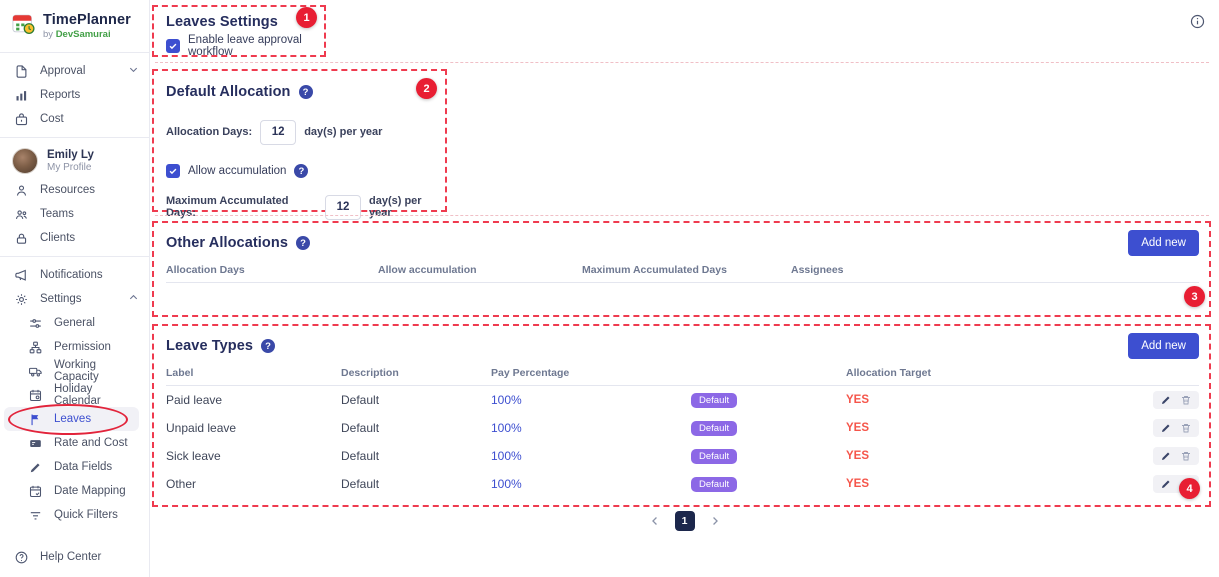 Image resolution: width=1219 pixels, height=577 pixels. What do you see at coordinates (205, 269) in the screenshot?
I see `column-header: Allocation Days` at bounding box center [205, 269].